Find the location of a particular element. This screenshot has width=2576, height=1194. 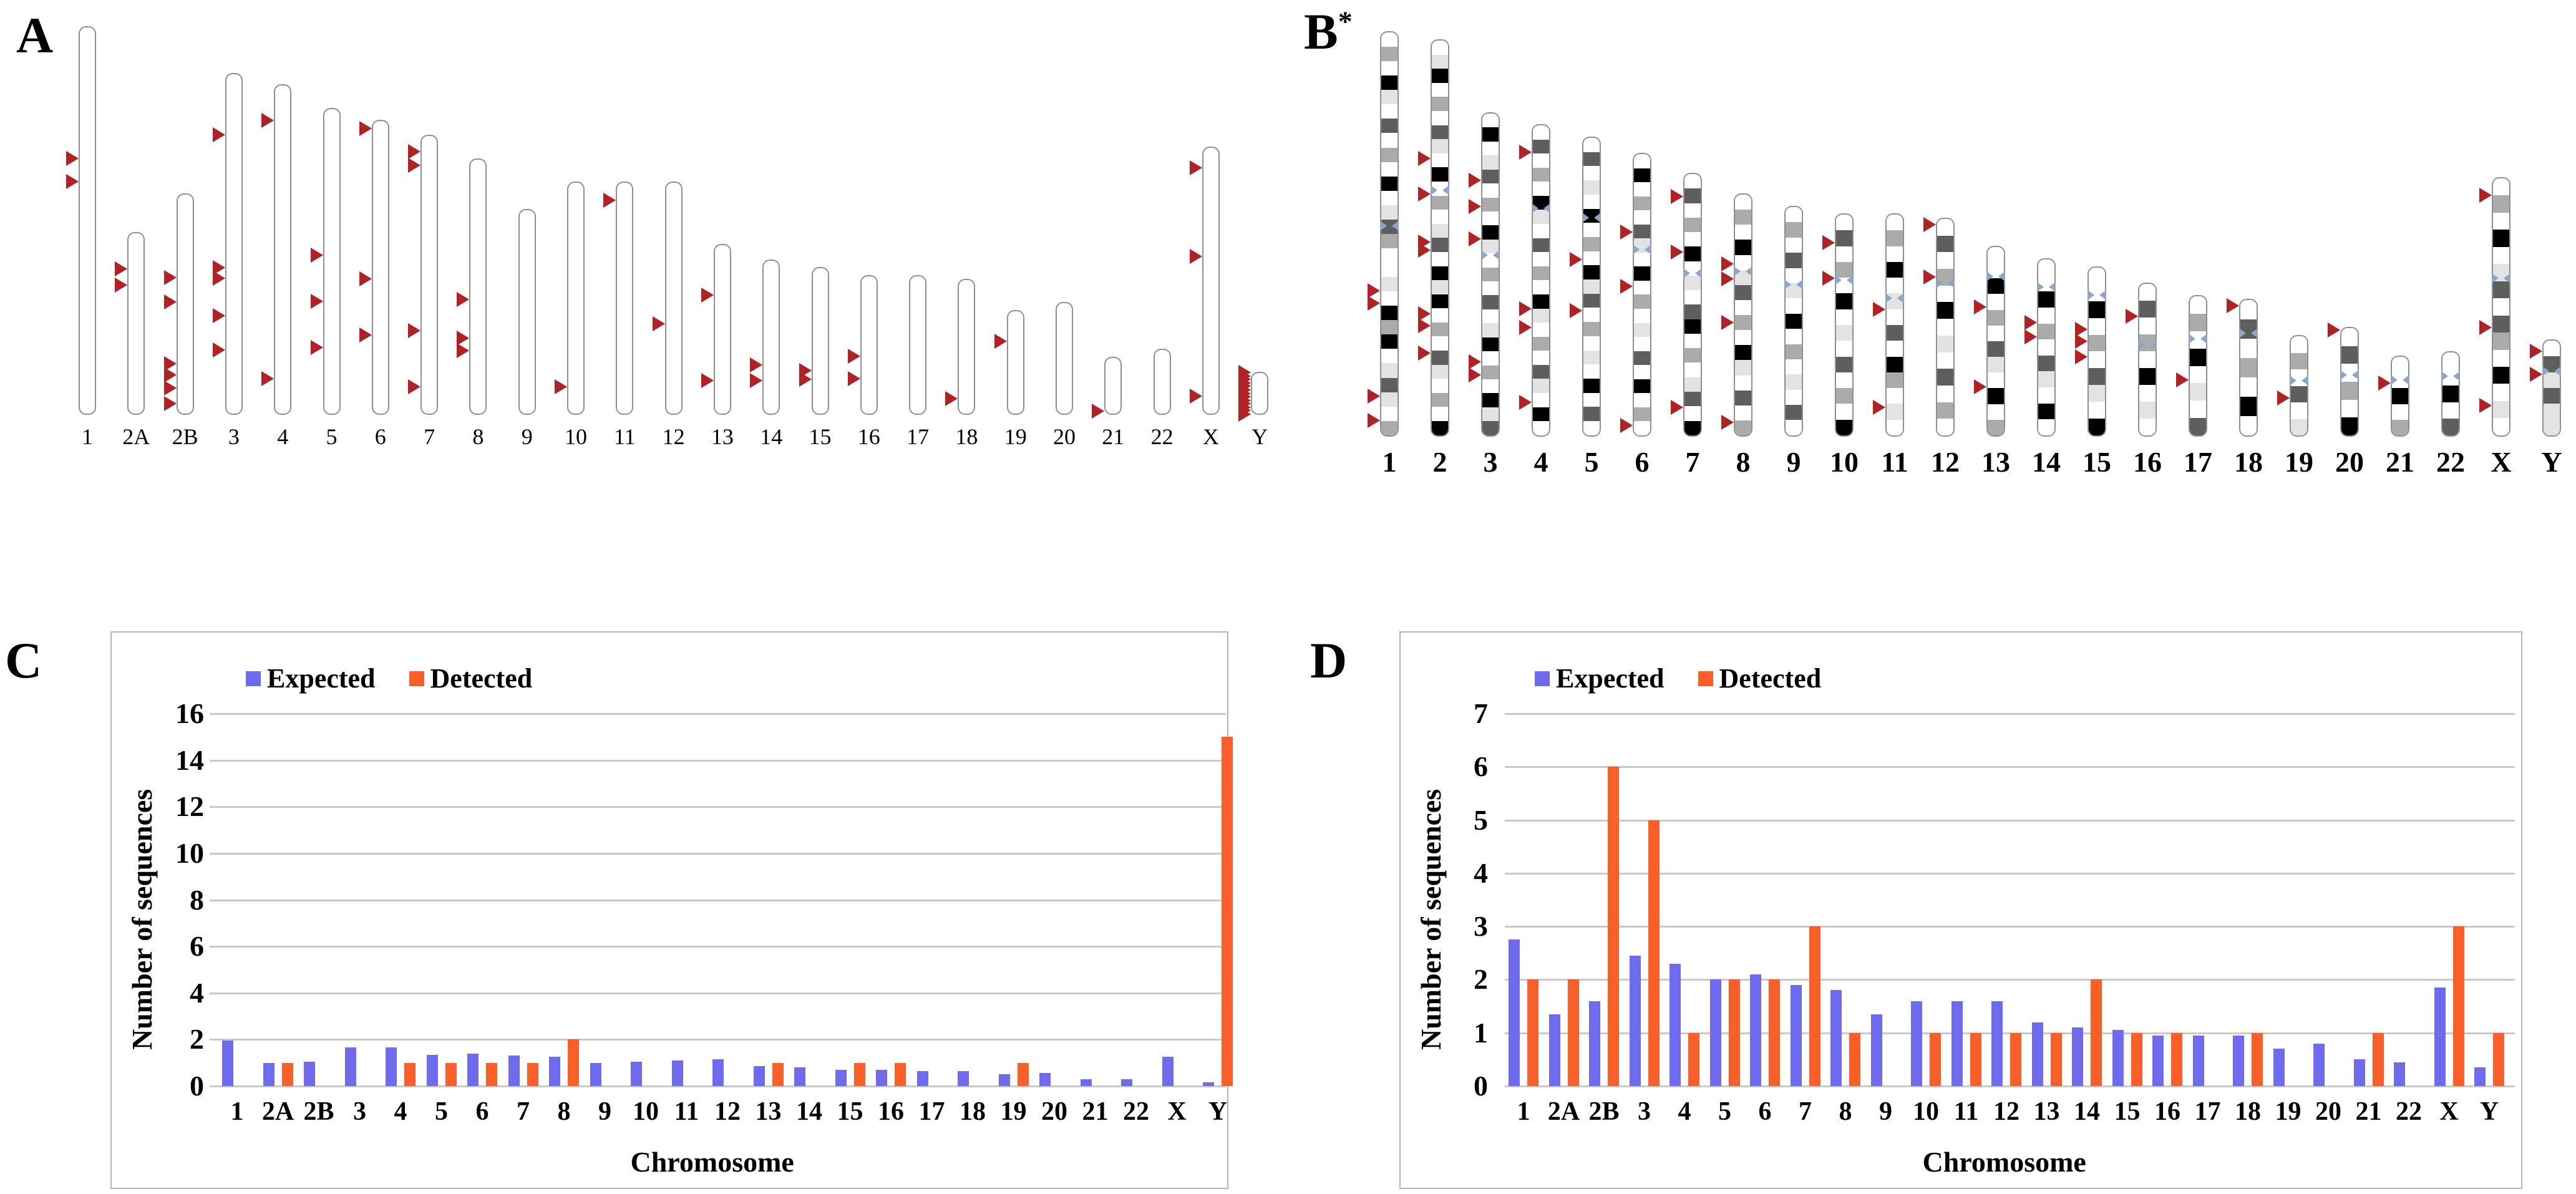

y-tick-label: 12 is located at coordinates (190, 806).